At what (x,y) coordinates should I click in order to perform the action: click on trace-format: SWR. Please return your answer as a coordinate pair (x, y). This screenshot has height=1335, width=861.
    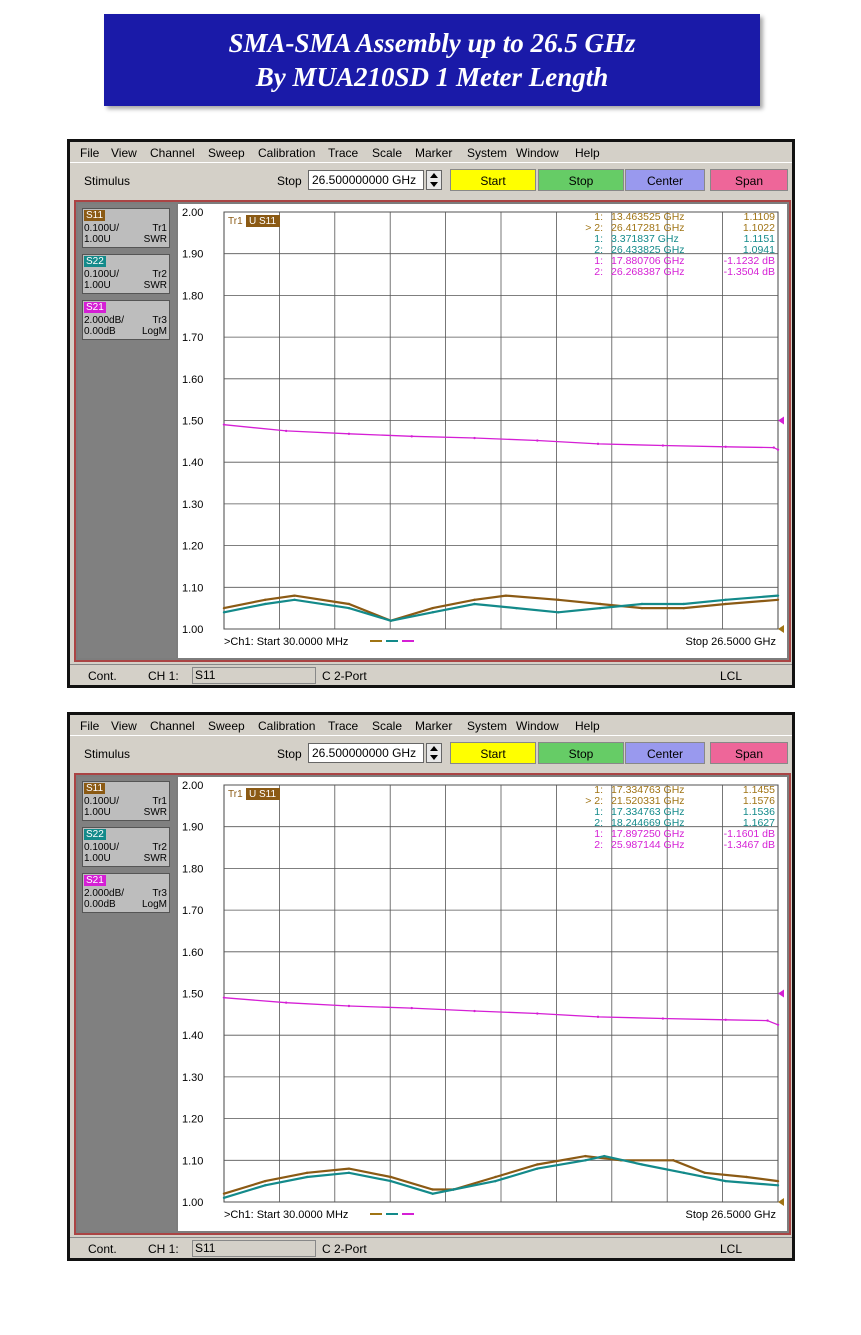
    Looking at the image, I should click on (155, 858).